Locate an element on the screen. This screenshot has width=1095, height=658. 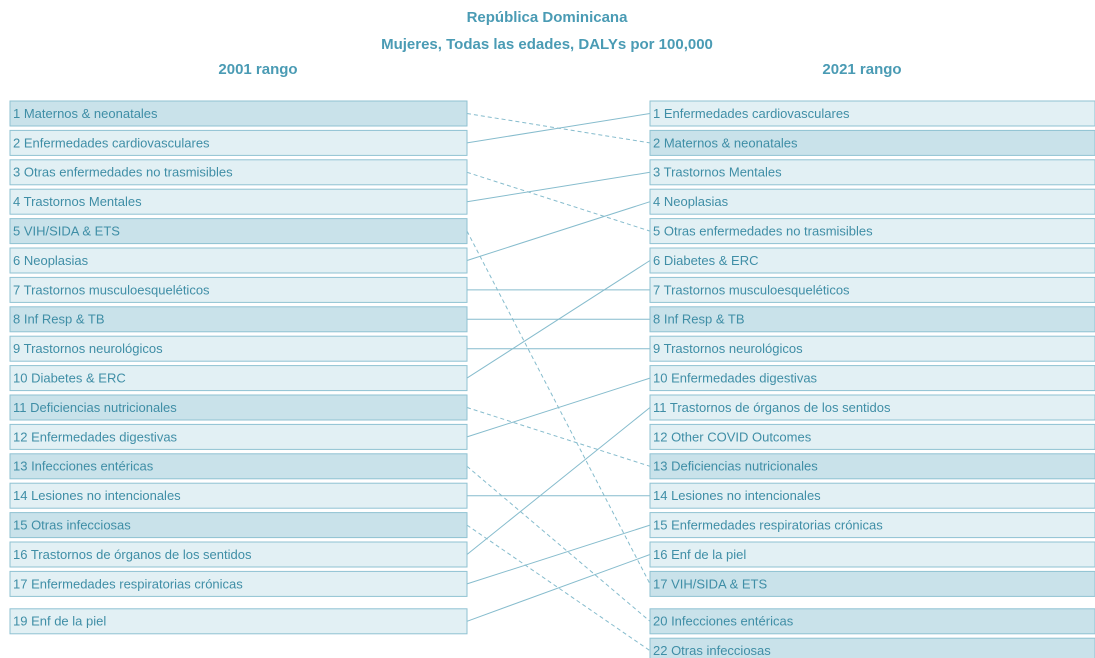
rank-label: 10 Enfermedades digestivas is located at coordinates (735, 378).